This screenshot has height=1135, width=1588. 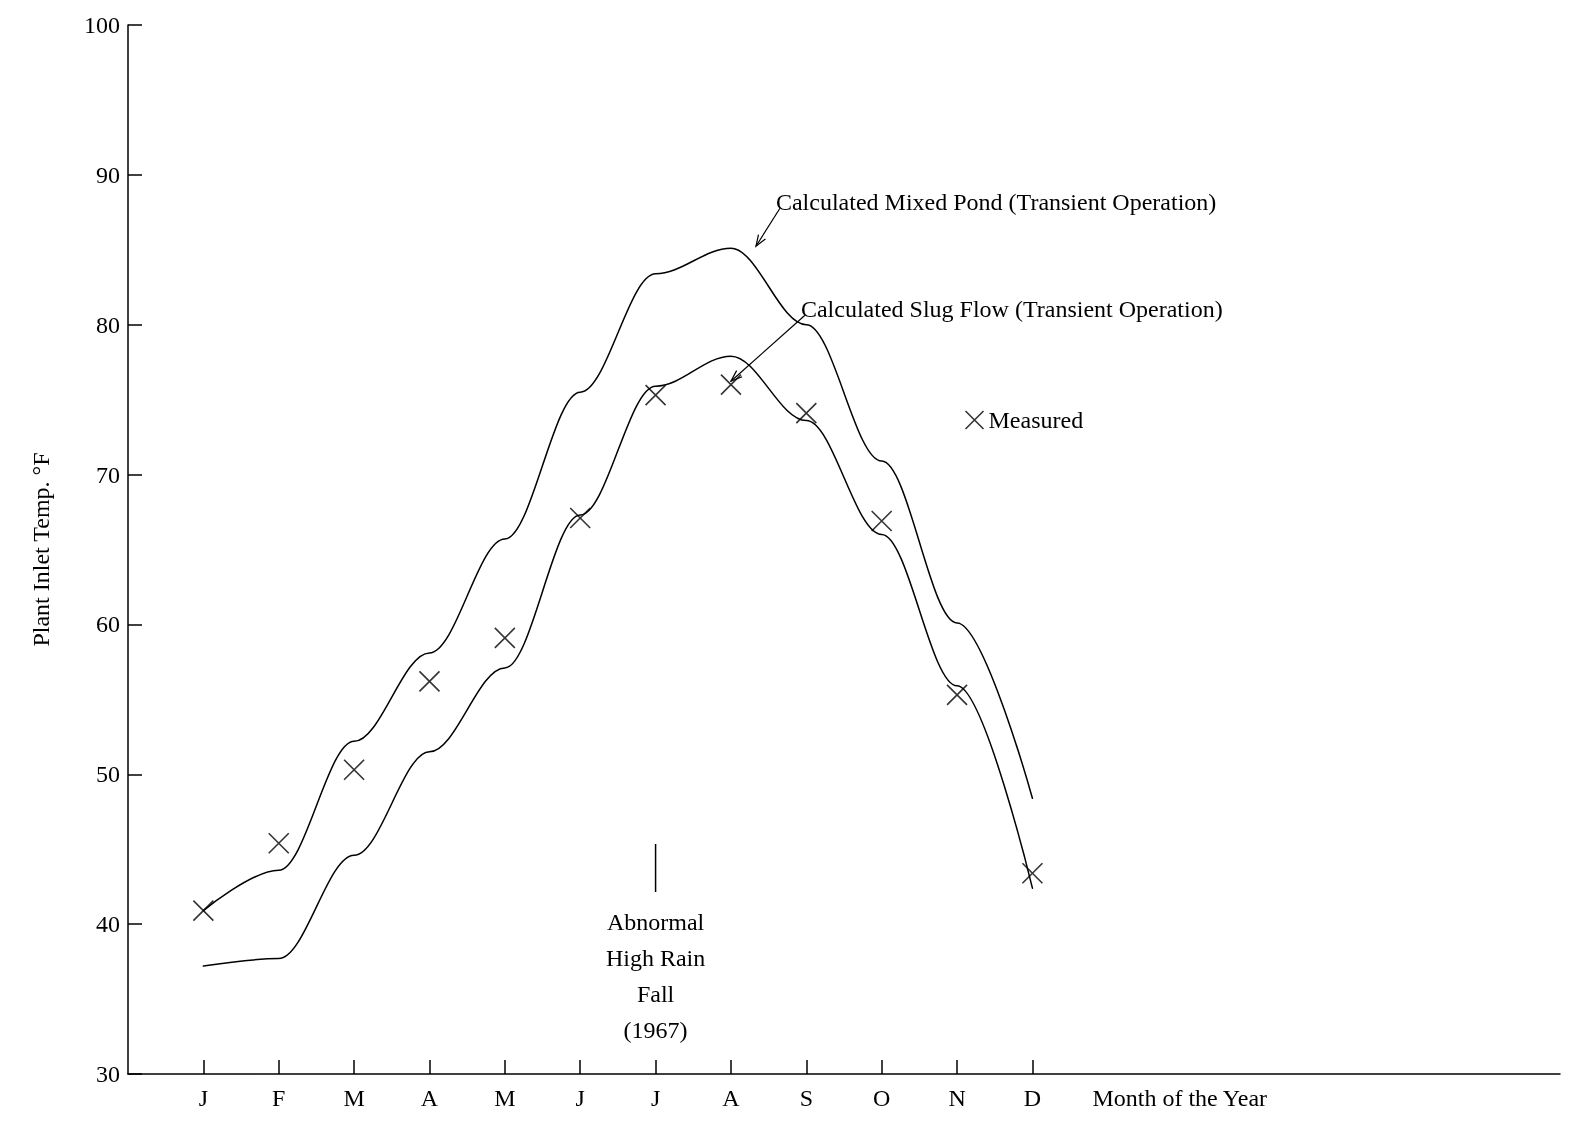 What do you see at coordinates (882, 1098) in the screenshot?
I see `x-tick-label: O` at bounding box center [882, 1098].